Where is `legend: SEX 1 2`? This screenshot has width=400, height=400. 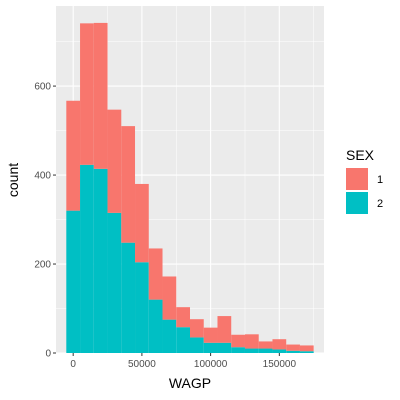
legend: SEX 1 2 is located at coordinates (364, 180).